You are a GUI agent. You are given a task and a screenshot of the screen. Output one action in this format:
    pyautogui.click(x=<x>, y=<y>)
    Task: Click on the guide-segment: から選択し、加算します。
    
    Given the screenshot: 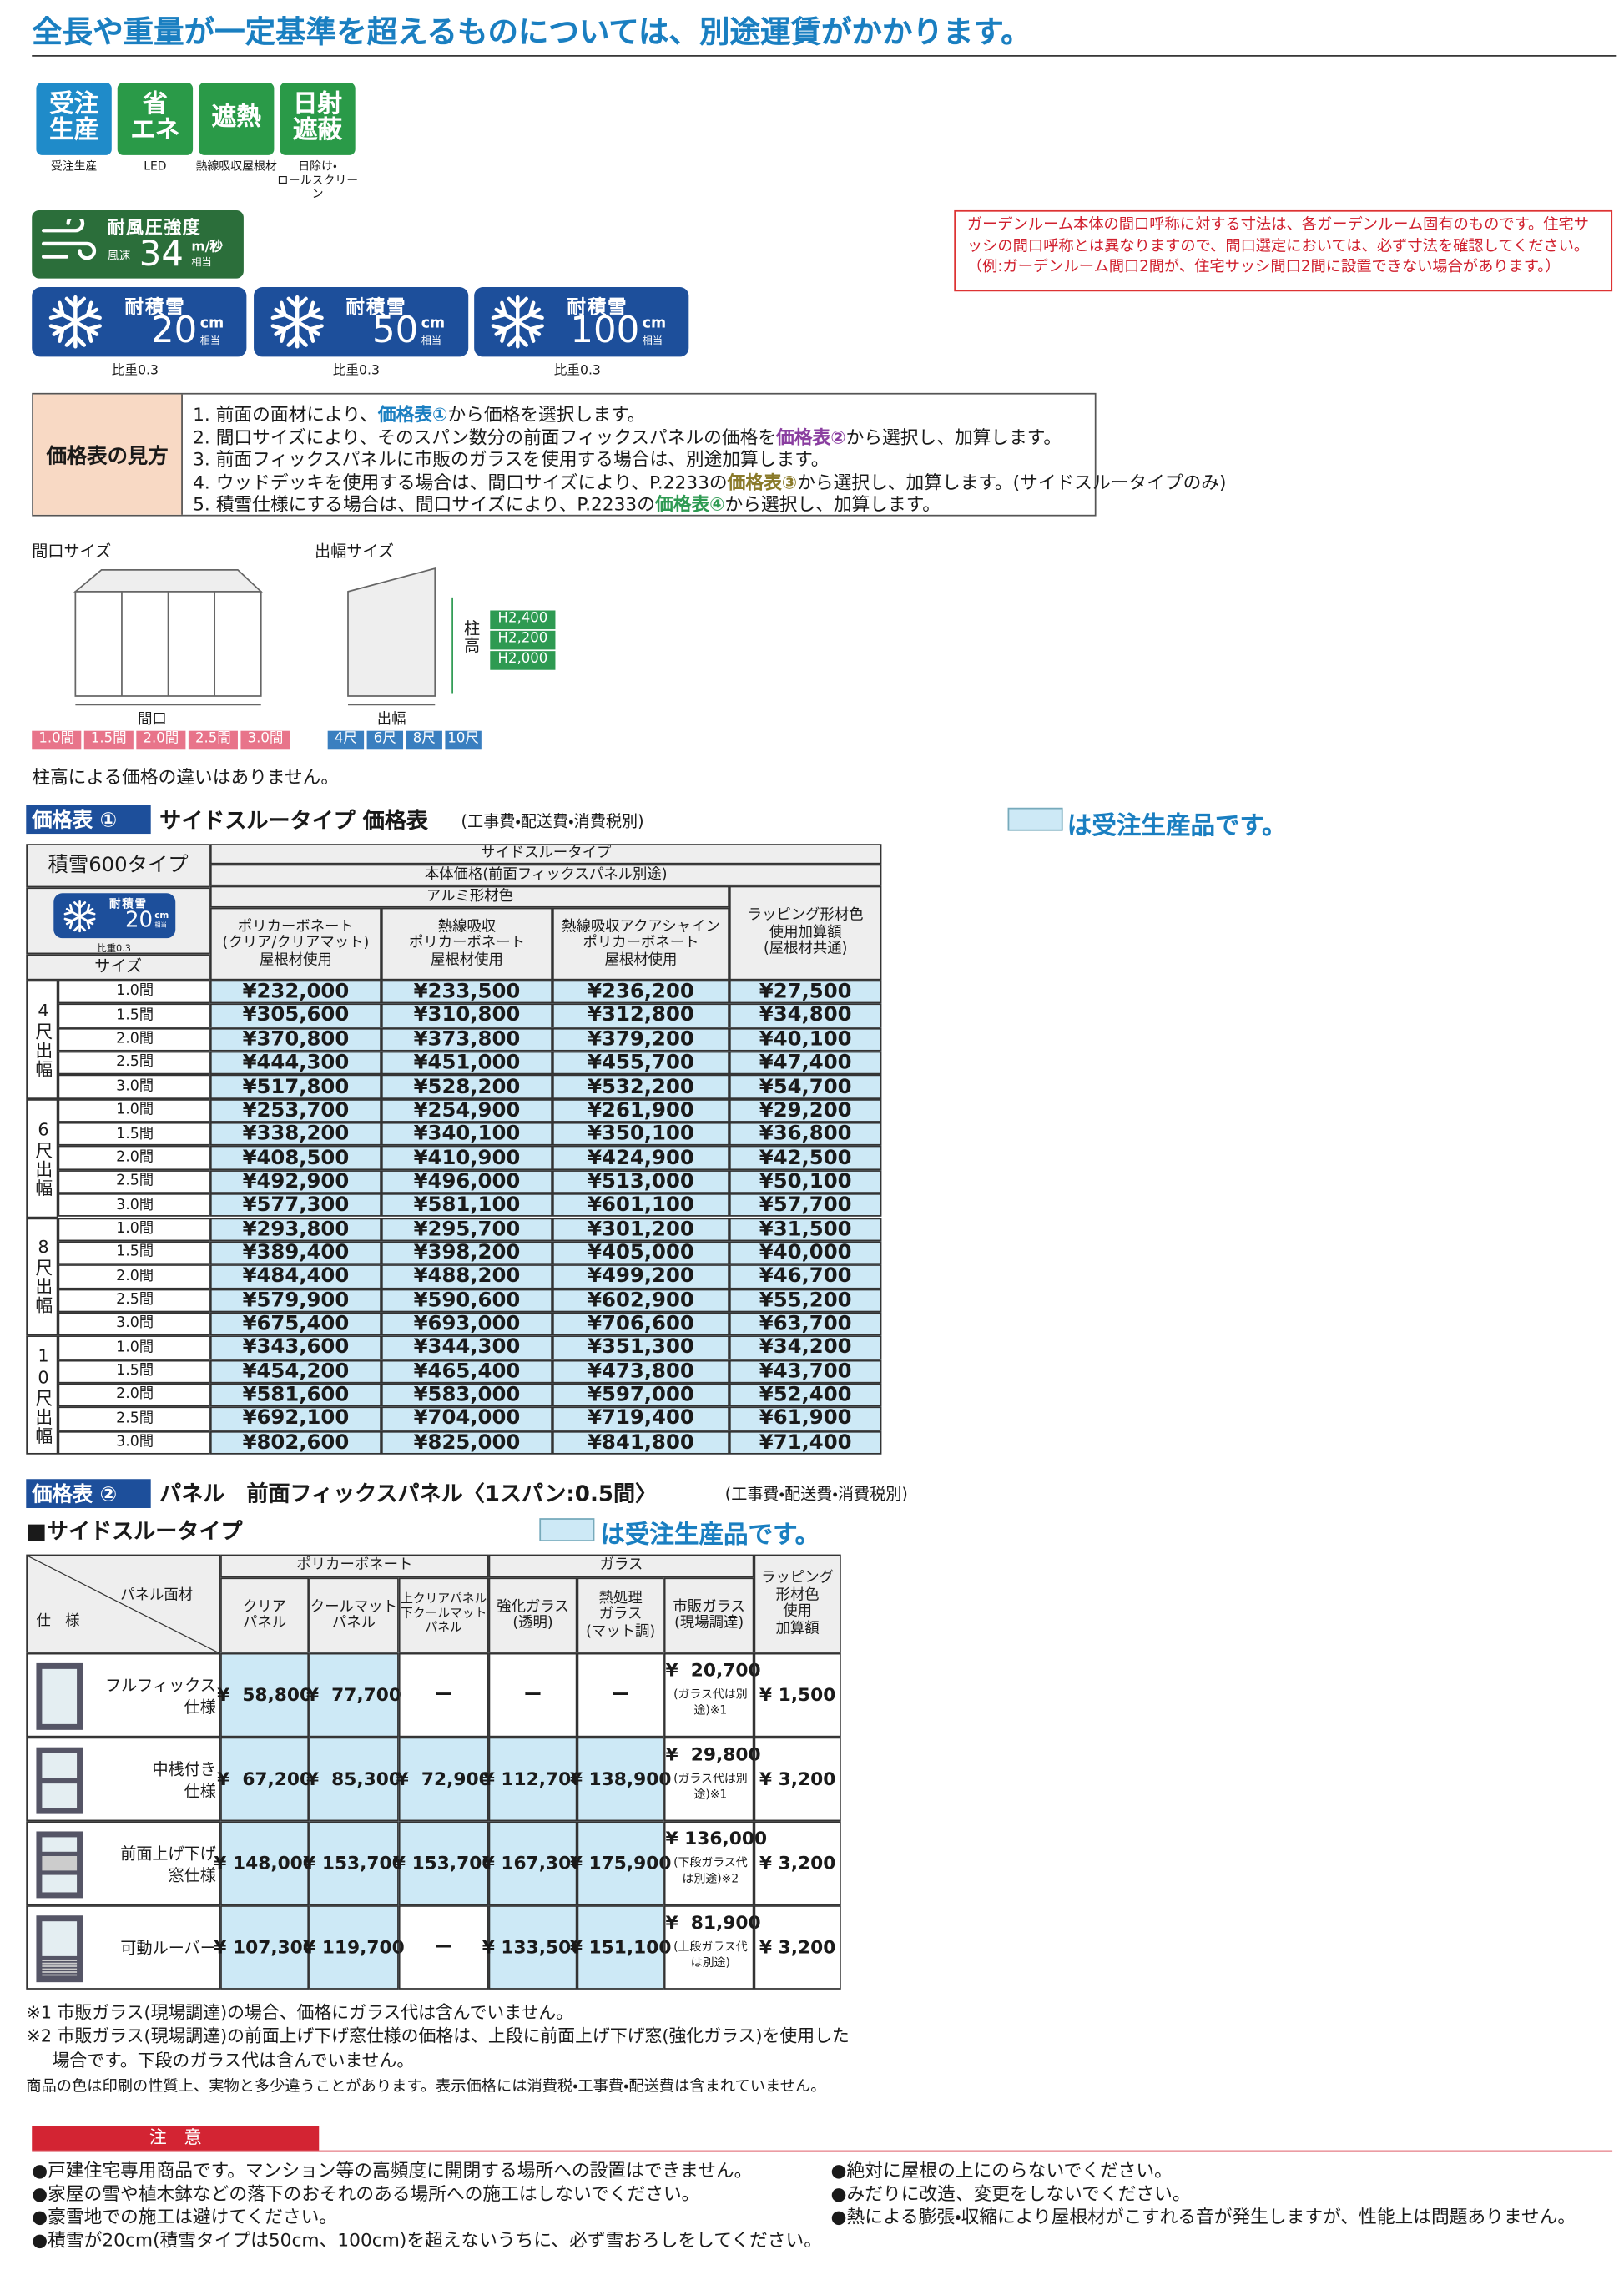 What is the action you would take?
    pyautogui.click(x=953, y=437)
    